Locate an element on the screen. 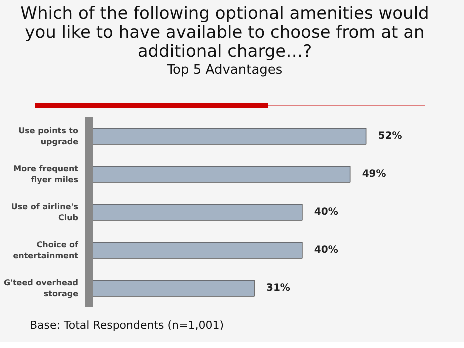  data-label: 31% is located at coordinates (278, 288).